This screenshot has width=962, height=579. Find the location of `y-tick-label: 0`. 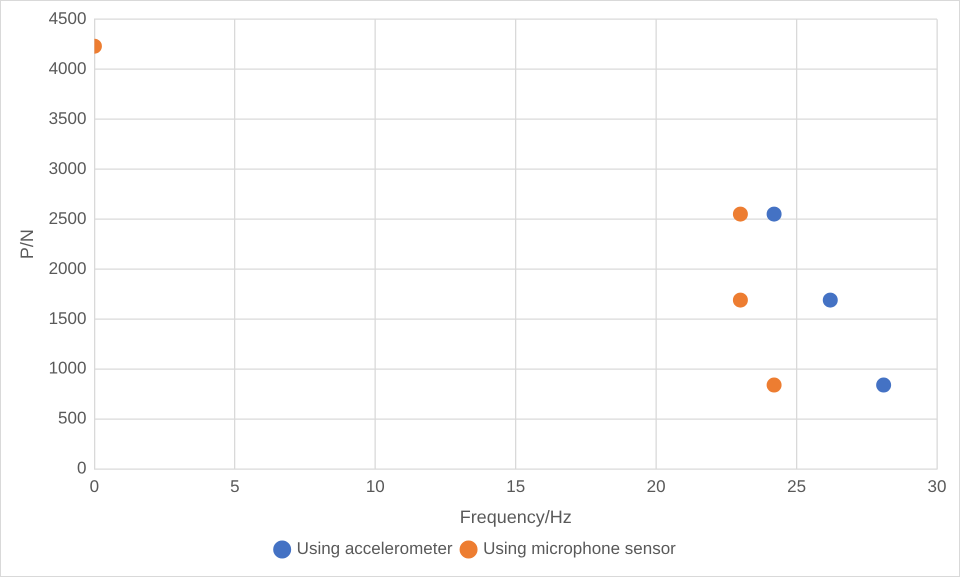

y-tick-label: 0 is located at coordinates (81, 468).